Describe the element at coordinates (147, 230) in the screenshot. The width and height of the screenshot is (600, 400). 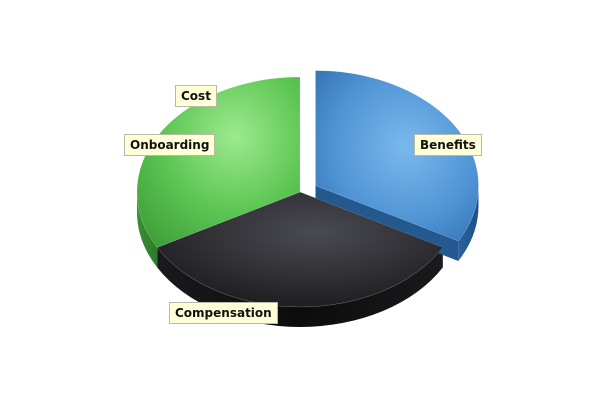
I see `cost-slice-side` at that location.